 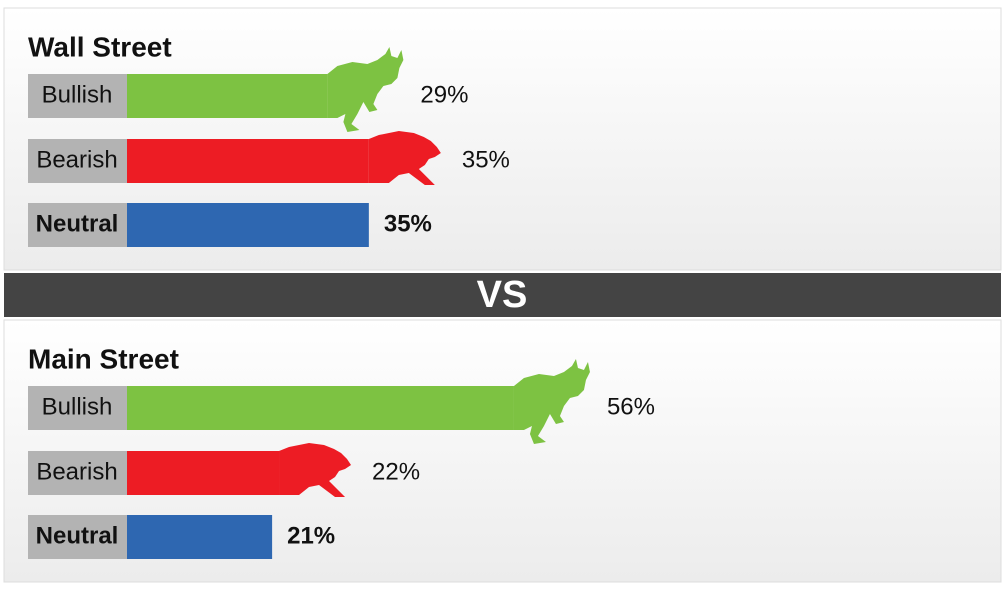 I want to click on value-label: 29%, so click(x=444, y=94).